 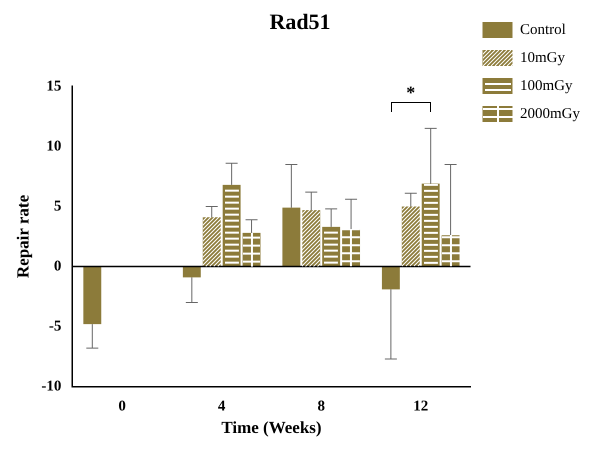 What do you see at coordinates (58, 266) in the screenshot?
I see `y-tick-label: 0` at bounding box center [58, 266].